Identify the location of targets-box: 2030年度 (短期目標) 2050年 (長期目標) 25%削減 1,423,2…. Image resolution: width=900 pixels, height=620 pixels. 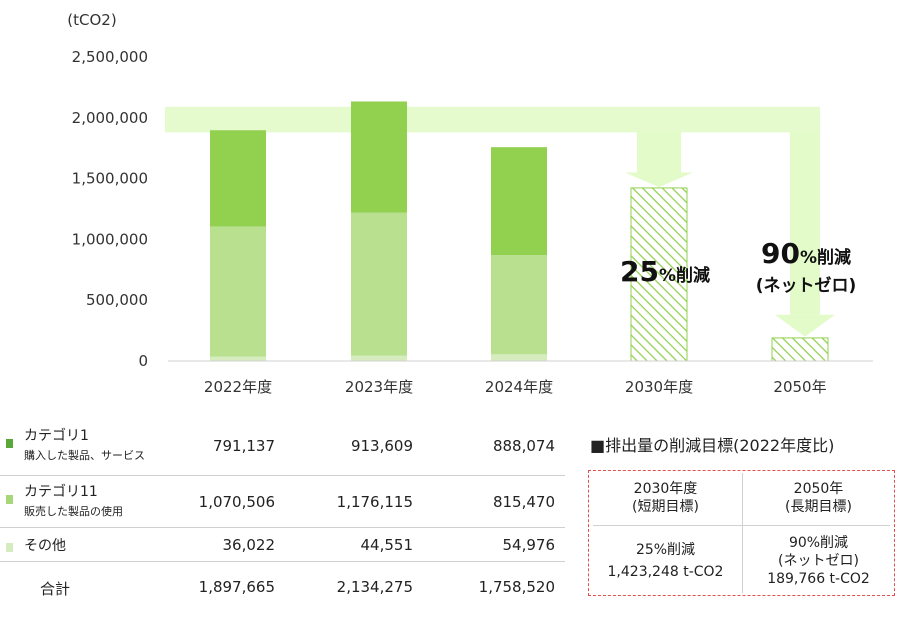
(741, 533).